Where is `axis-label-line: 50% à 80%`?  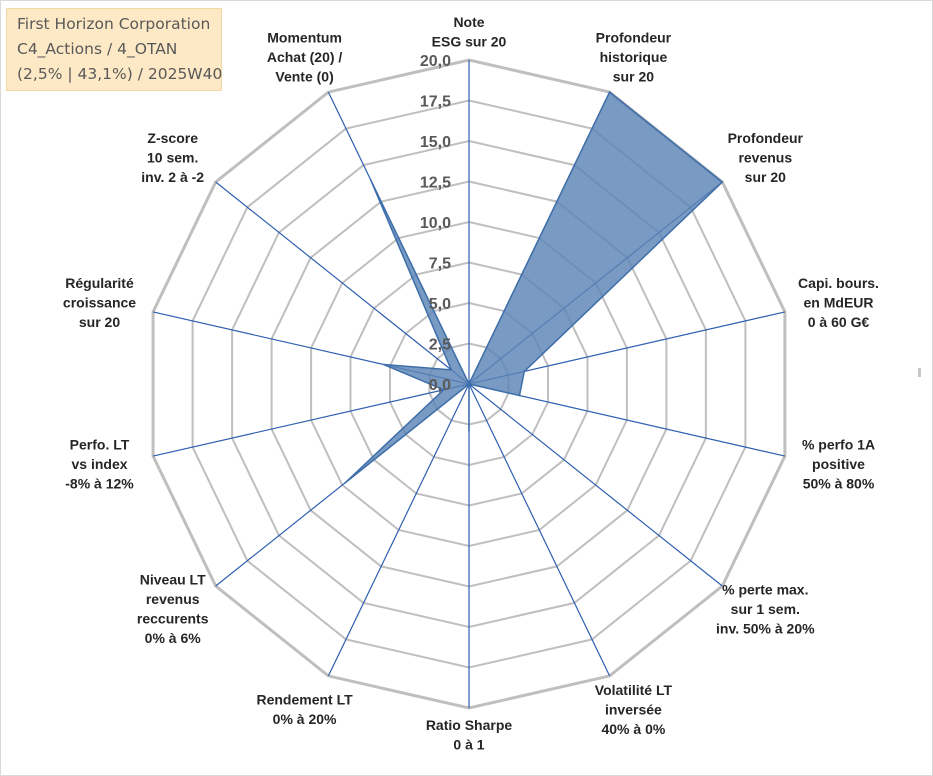
axis-label-line: 50% à 80% is located at coordinates (839, 483).